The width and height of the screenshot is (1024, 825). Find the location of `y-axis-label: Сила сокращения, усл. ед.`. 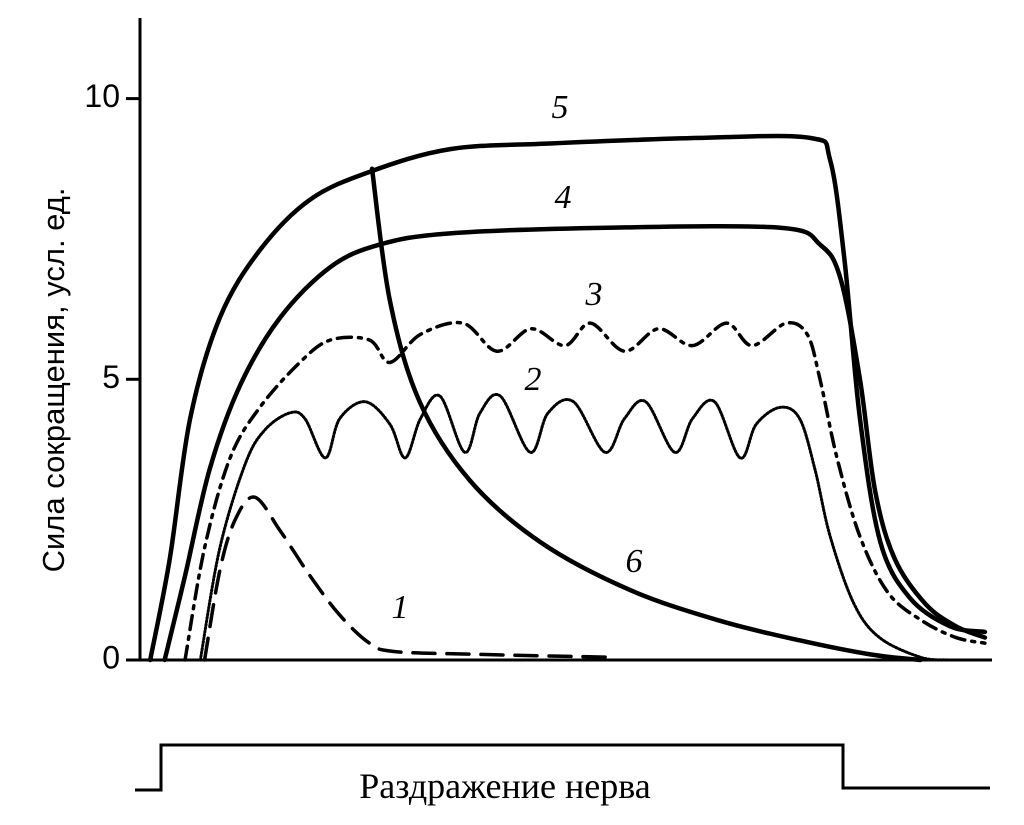

y-axis-label: Сила сокращения, усл. ед. is located at coordinates (53, 380).